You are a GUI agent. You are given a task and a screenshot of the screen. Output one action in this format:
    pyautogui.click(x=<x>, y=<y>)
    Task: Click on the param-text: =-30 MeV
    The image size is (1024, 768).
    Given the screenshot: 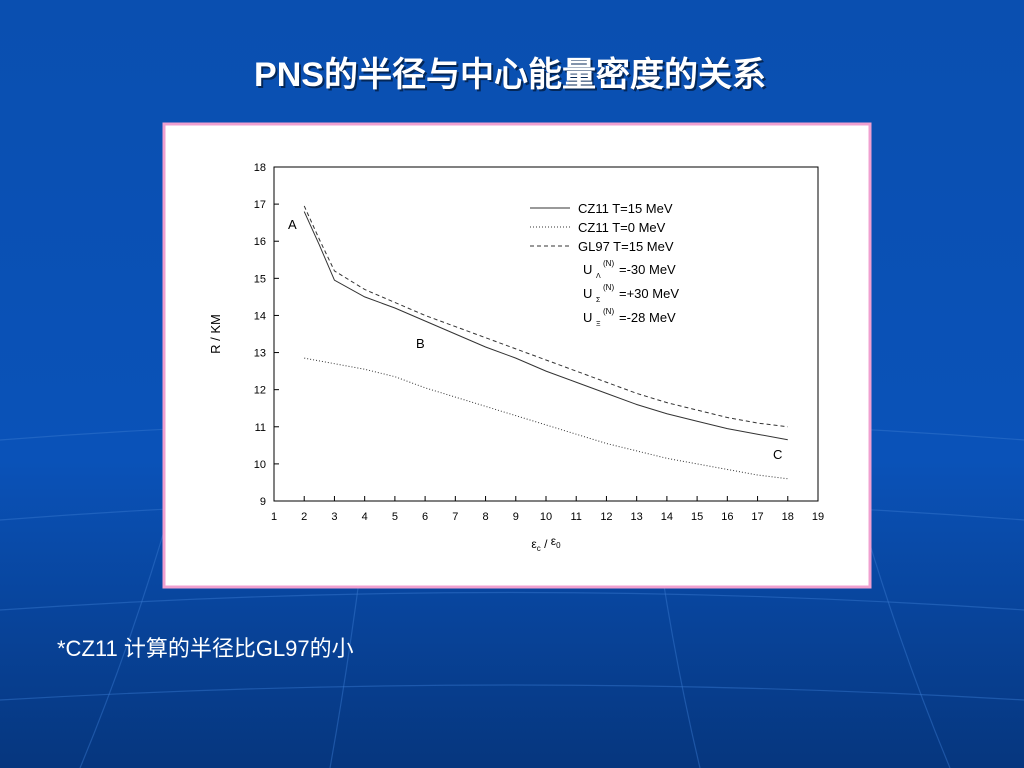 What is the action you would take?
    pyautogui.click(x=647, y=269)
    